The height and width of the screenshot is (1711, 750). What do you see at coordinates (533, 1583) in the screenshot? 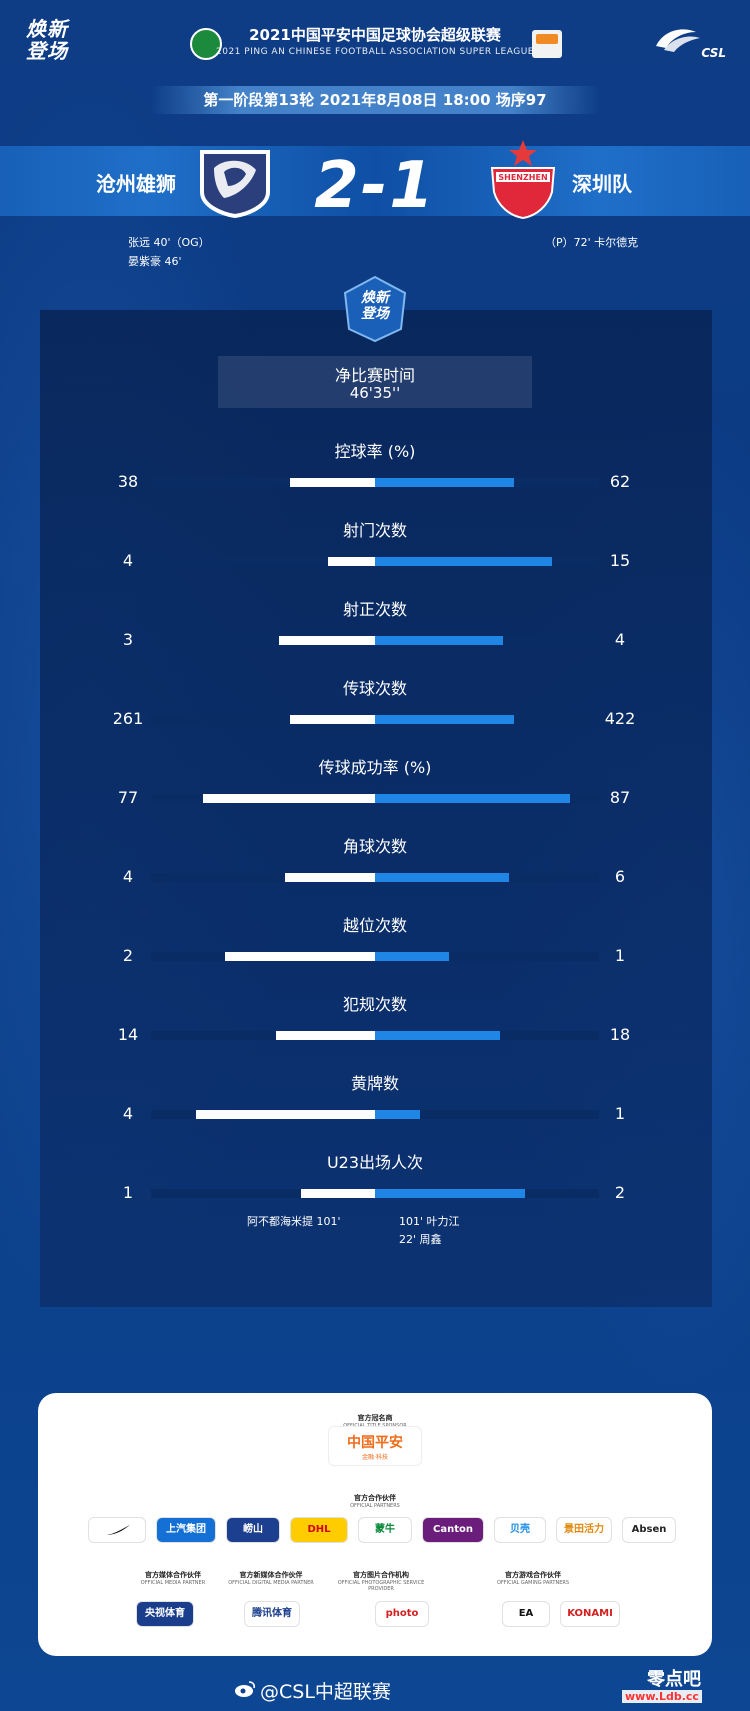
I see `caption-en: OFFICIAL GAMING PARTNERS` at bounding box center [533, 1583].